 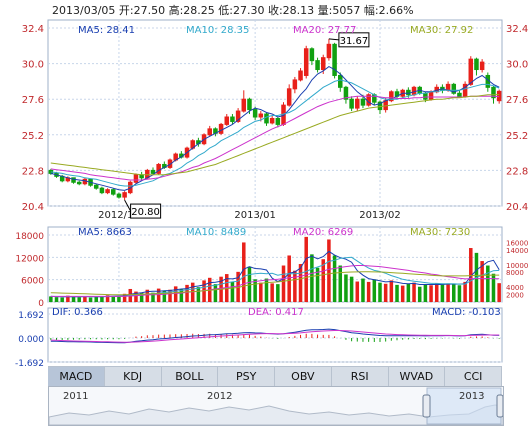 I want to click on navigator-handle-right, so click(x=499, y=406).